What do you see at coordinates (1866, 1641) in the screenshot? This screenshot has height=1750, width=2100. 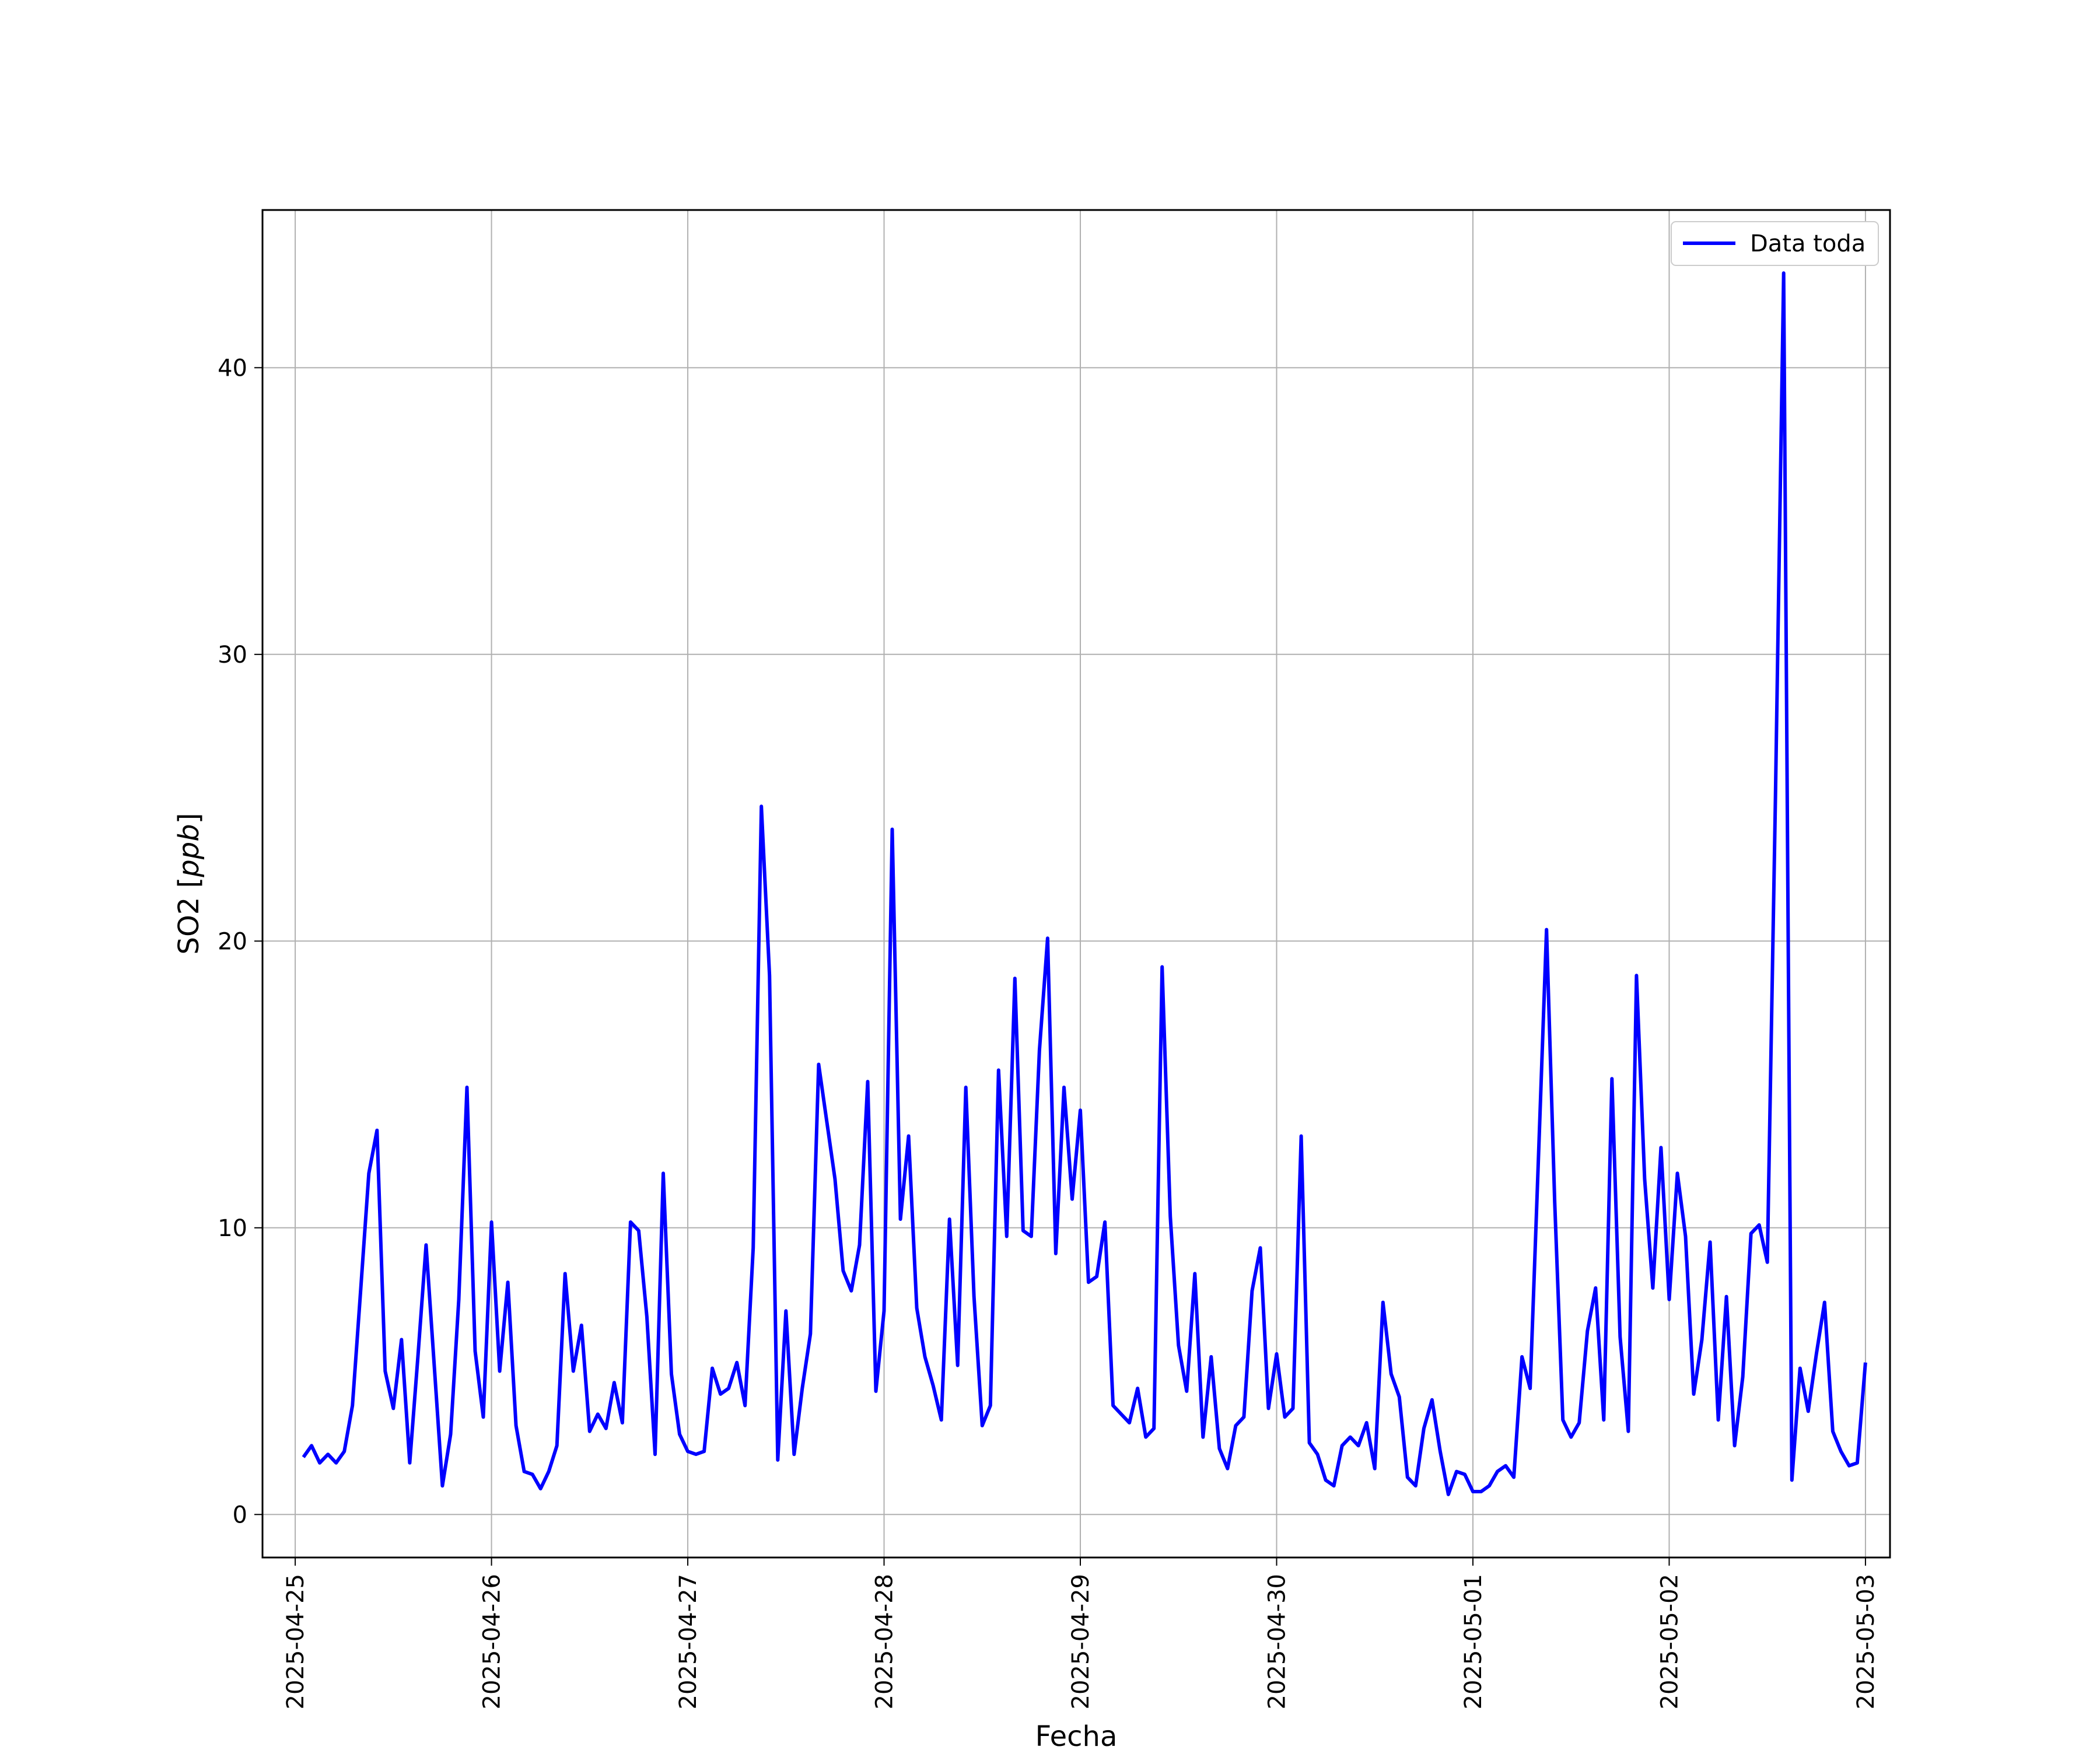 I see `x-tick-label: 2025-05-03` at bounding box center [1866, 1641].